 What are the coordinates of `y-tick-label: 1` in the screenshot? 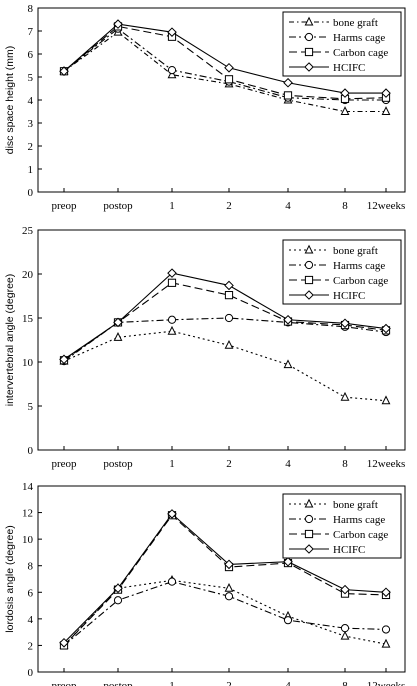 It's located at (31, 170).